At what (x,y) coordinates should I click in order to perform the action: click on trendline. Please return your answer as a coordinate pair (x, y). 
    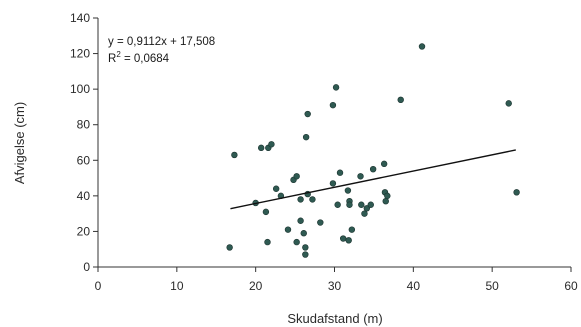
    Looking at the image, I should click on (373, 179).